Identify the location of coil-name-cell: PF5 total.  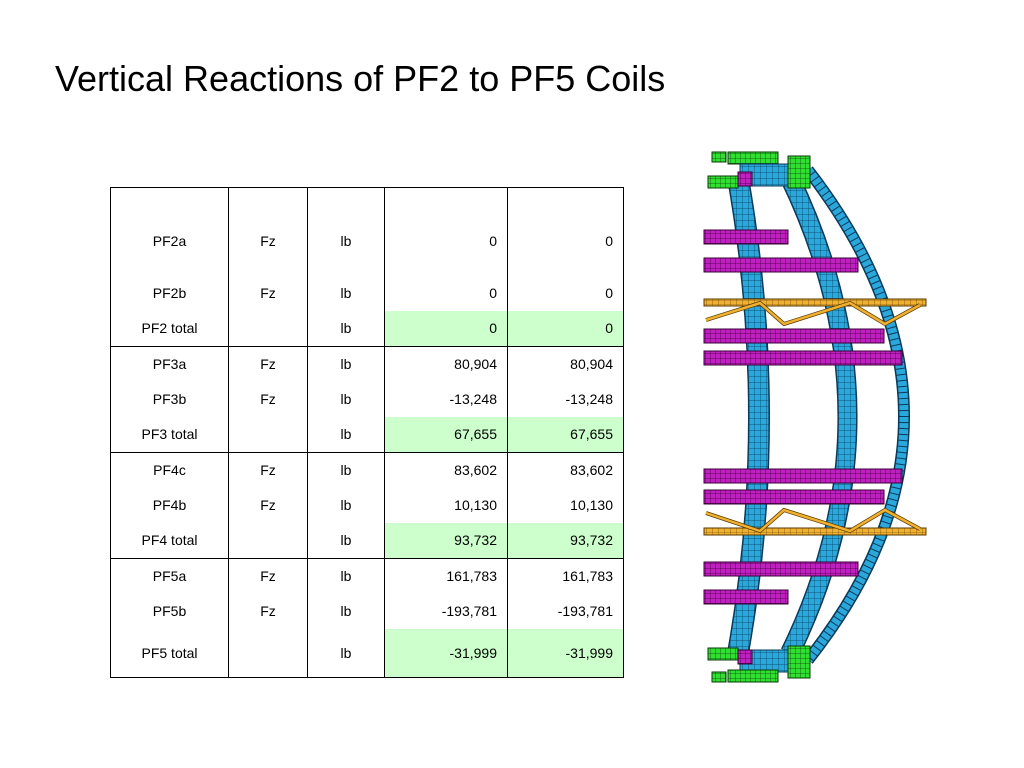
(169, 653).